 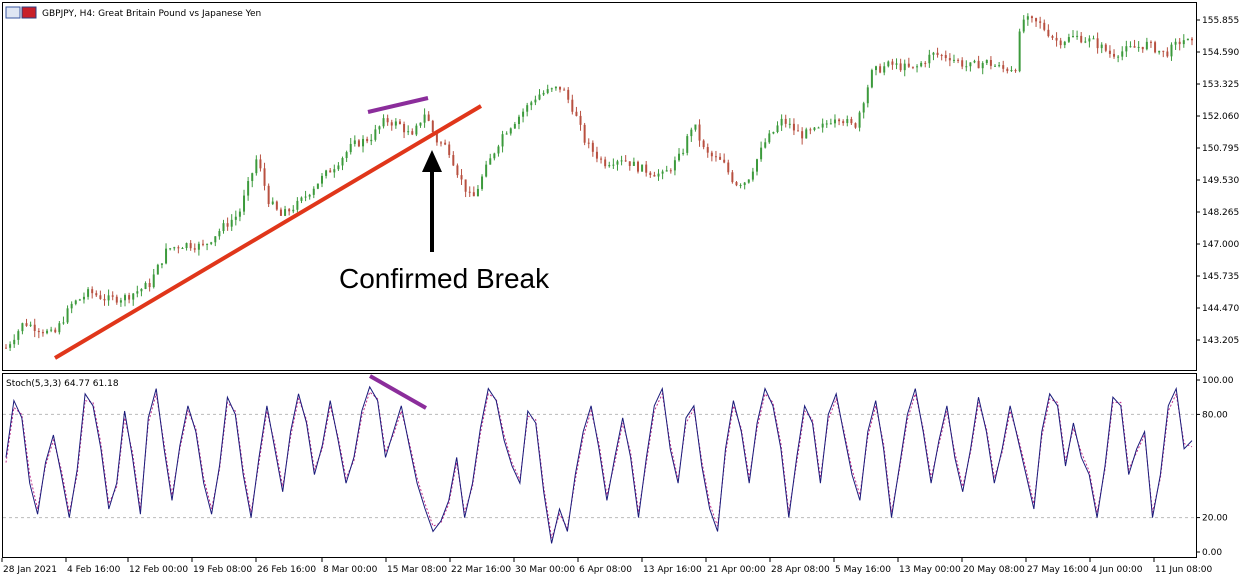 What do you see at coordinates (30, 570) in the screenshot?
I see `time-tick-label: 28 Jan 2021` at bounding box center [30, 570].